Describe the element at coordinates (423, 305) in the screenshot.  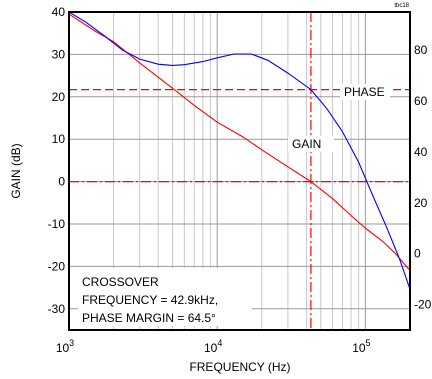
I see `y2-tick-label: -20` at that location.